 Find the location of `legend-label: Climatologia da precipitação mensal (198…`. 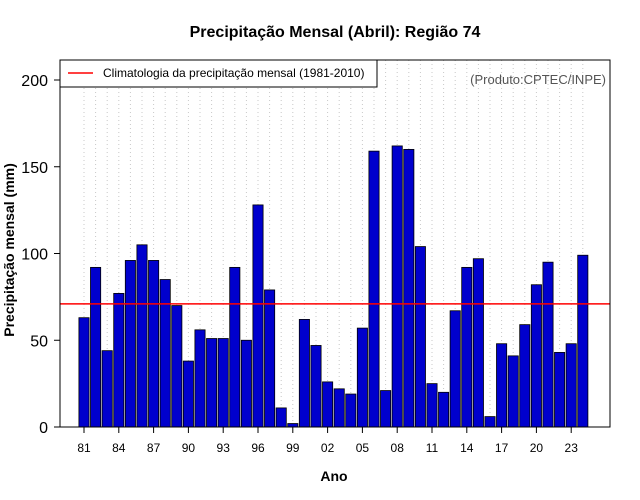

legend-label: Climatologia da precipitação mensal (198… is located at coordinates (233, 73).